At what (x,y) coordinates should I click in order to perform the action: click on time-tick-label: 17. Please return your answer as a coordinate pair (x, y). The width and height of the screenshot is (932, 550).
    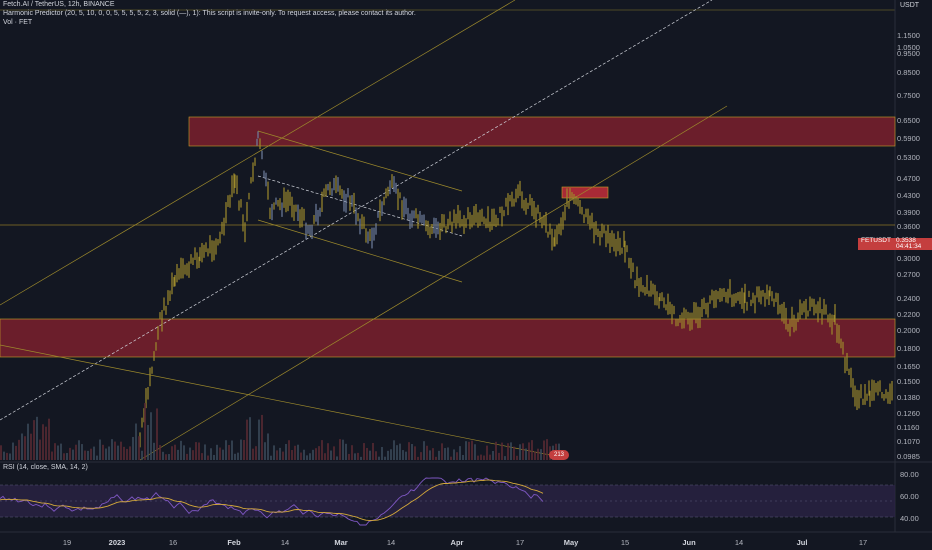
    Looking at the image, I should click on (863, 542).